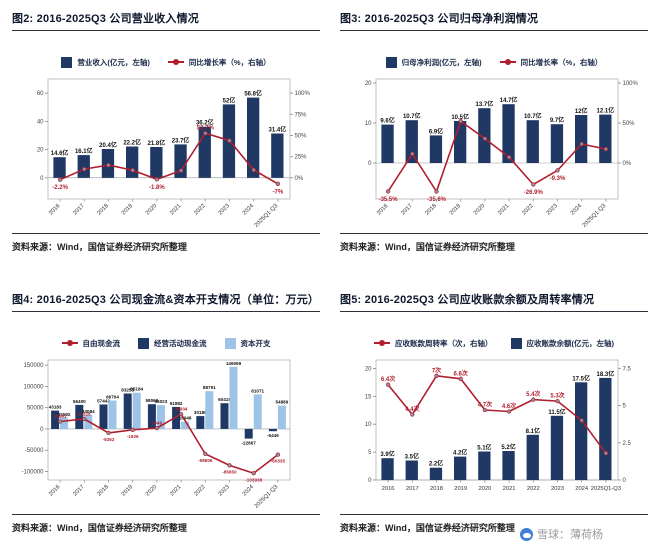 This screenshot has width=660, height=557. Describe the element at coordinates (303, 94) in the screenshot. I see `svg-text: 100%` at that location.